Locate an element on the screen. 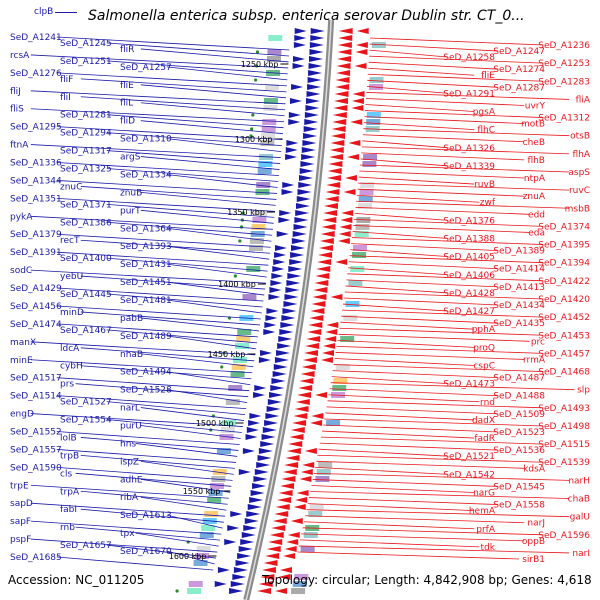 The image size is (600, 600). gene-label-right: proQ is located at coordinates (484, 348).